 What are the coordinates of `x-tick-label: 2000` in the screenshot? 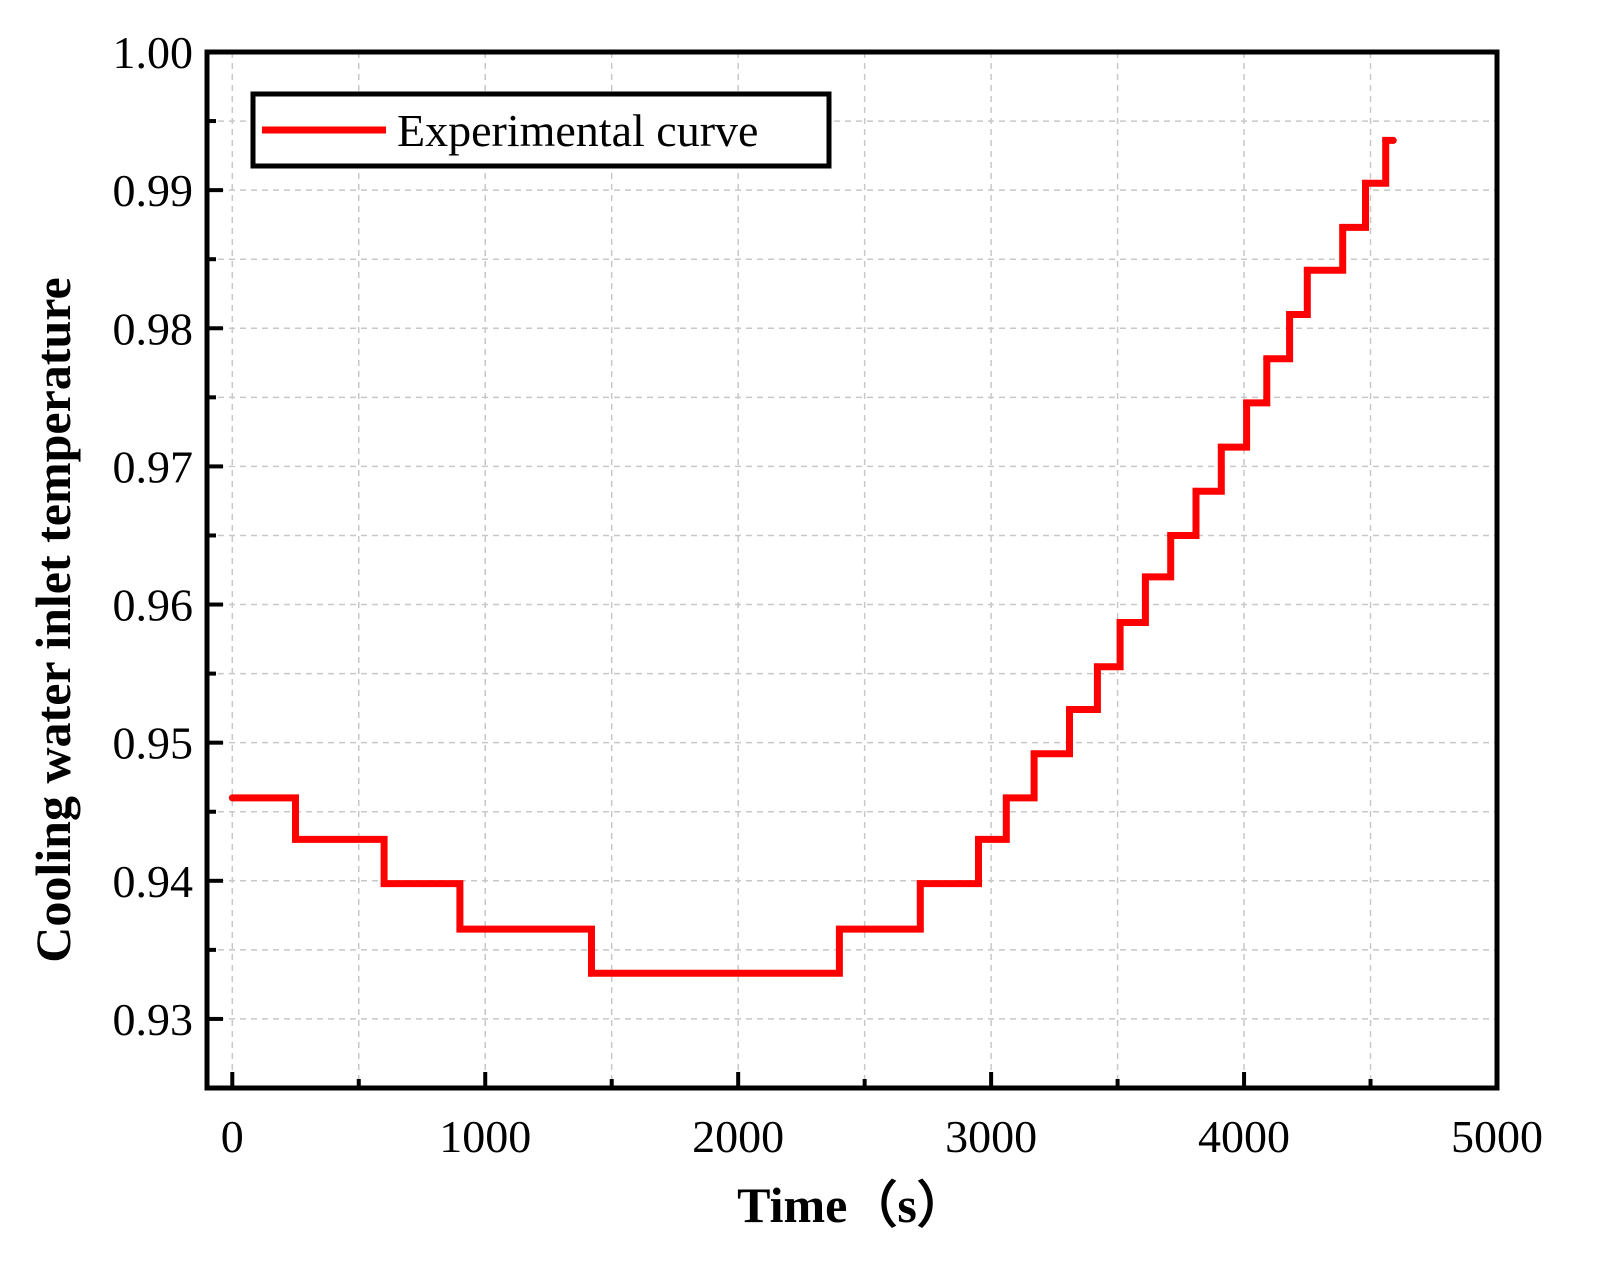 It's located at (738, 1136).